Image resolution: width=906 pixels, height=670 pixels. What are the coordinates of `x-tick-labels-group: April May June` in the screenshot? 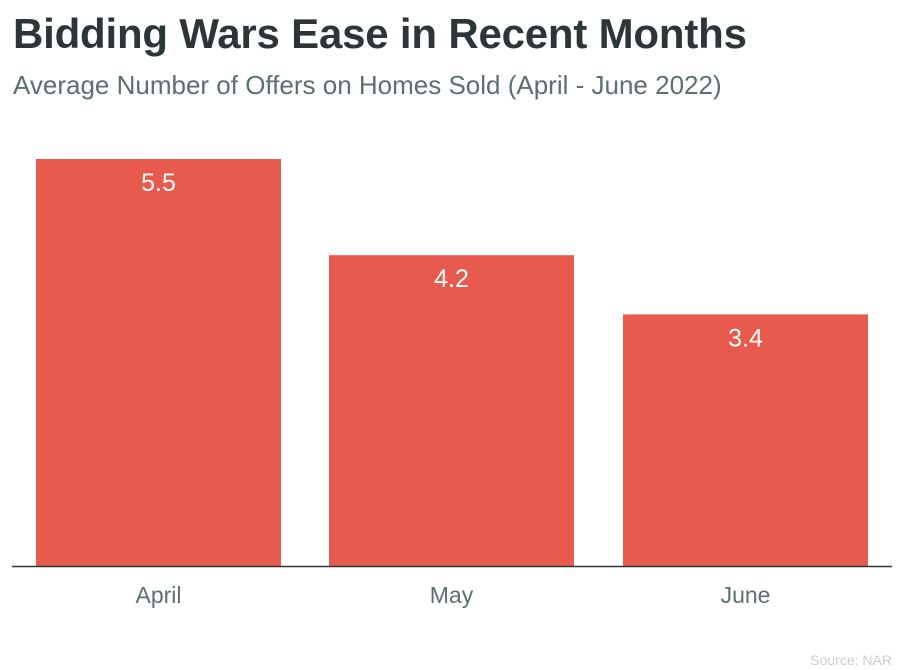 It's located at (452, 595).